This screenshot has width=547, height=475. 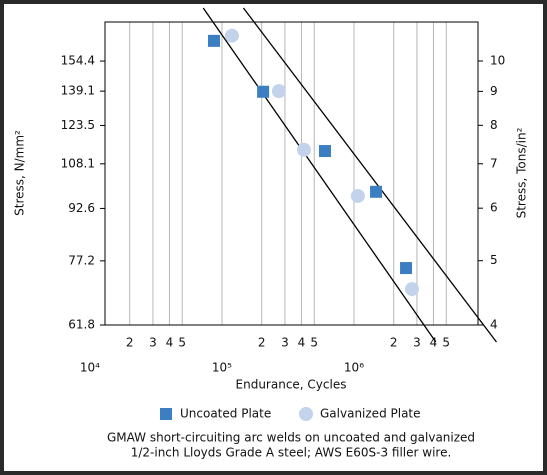 What do you see at coordinates (370, 414) in the screenshot?
I see `legend-label: Galvanized Plate` at bounding box center [370, 414].